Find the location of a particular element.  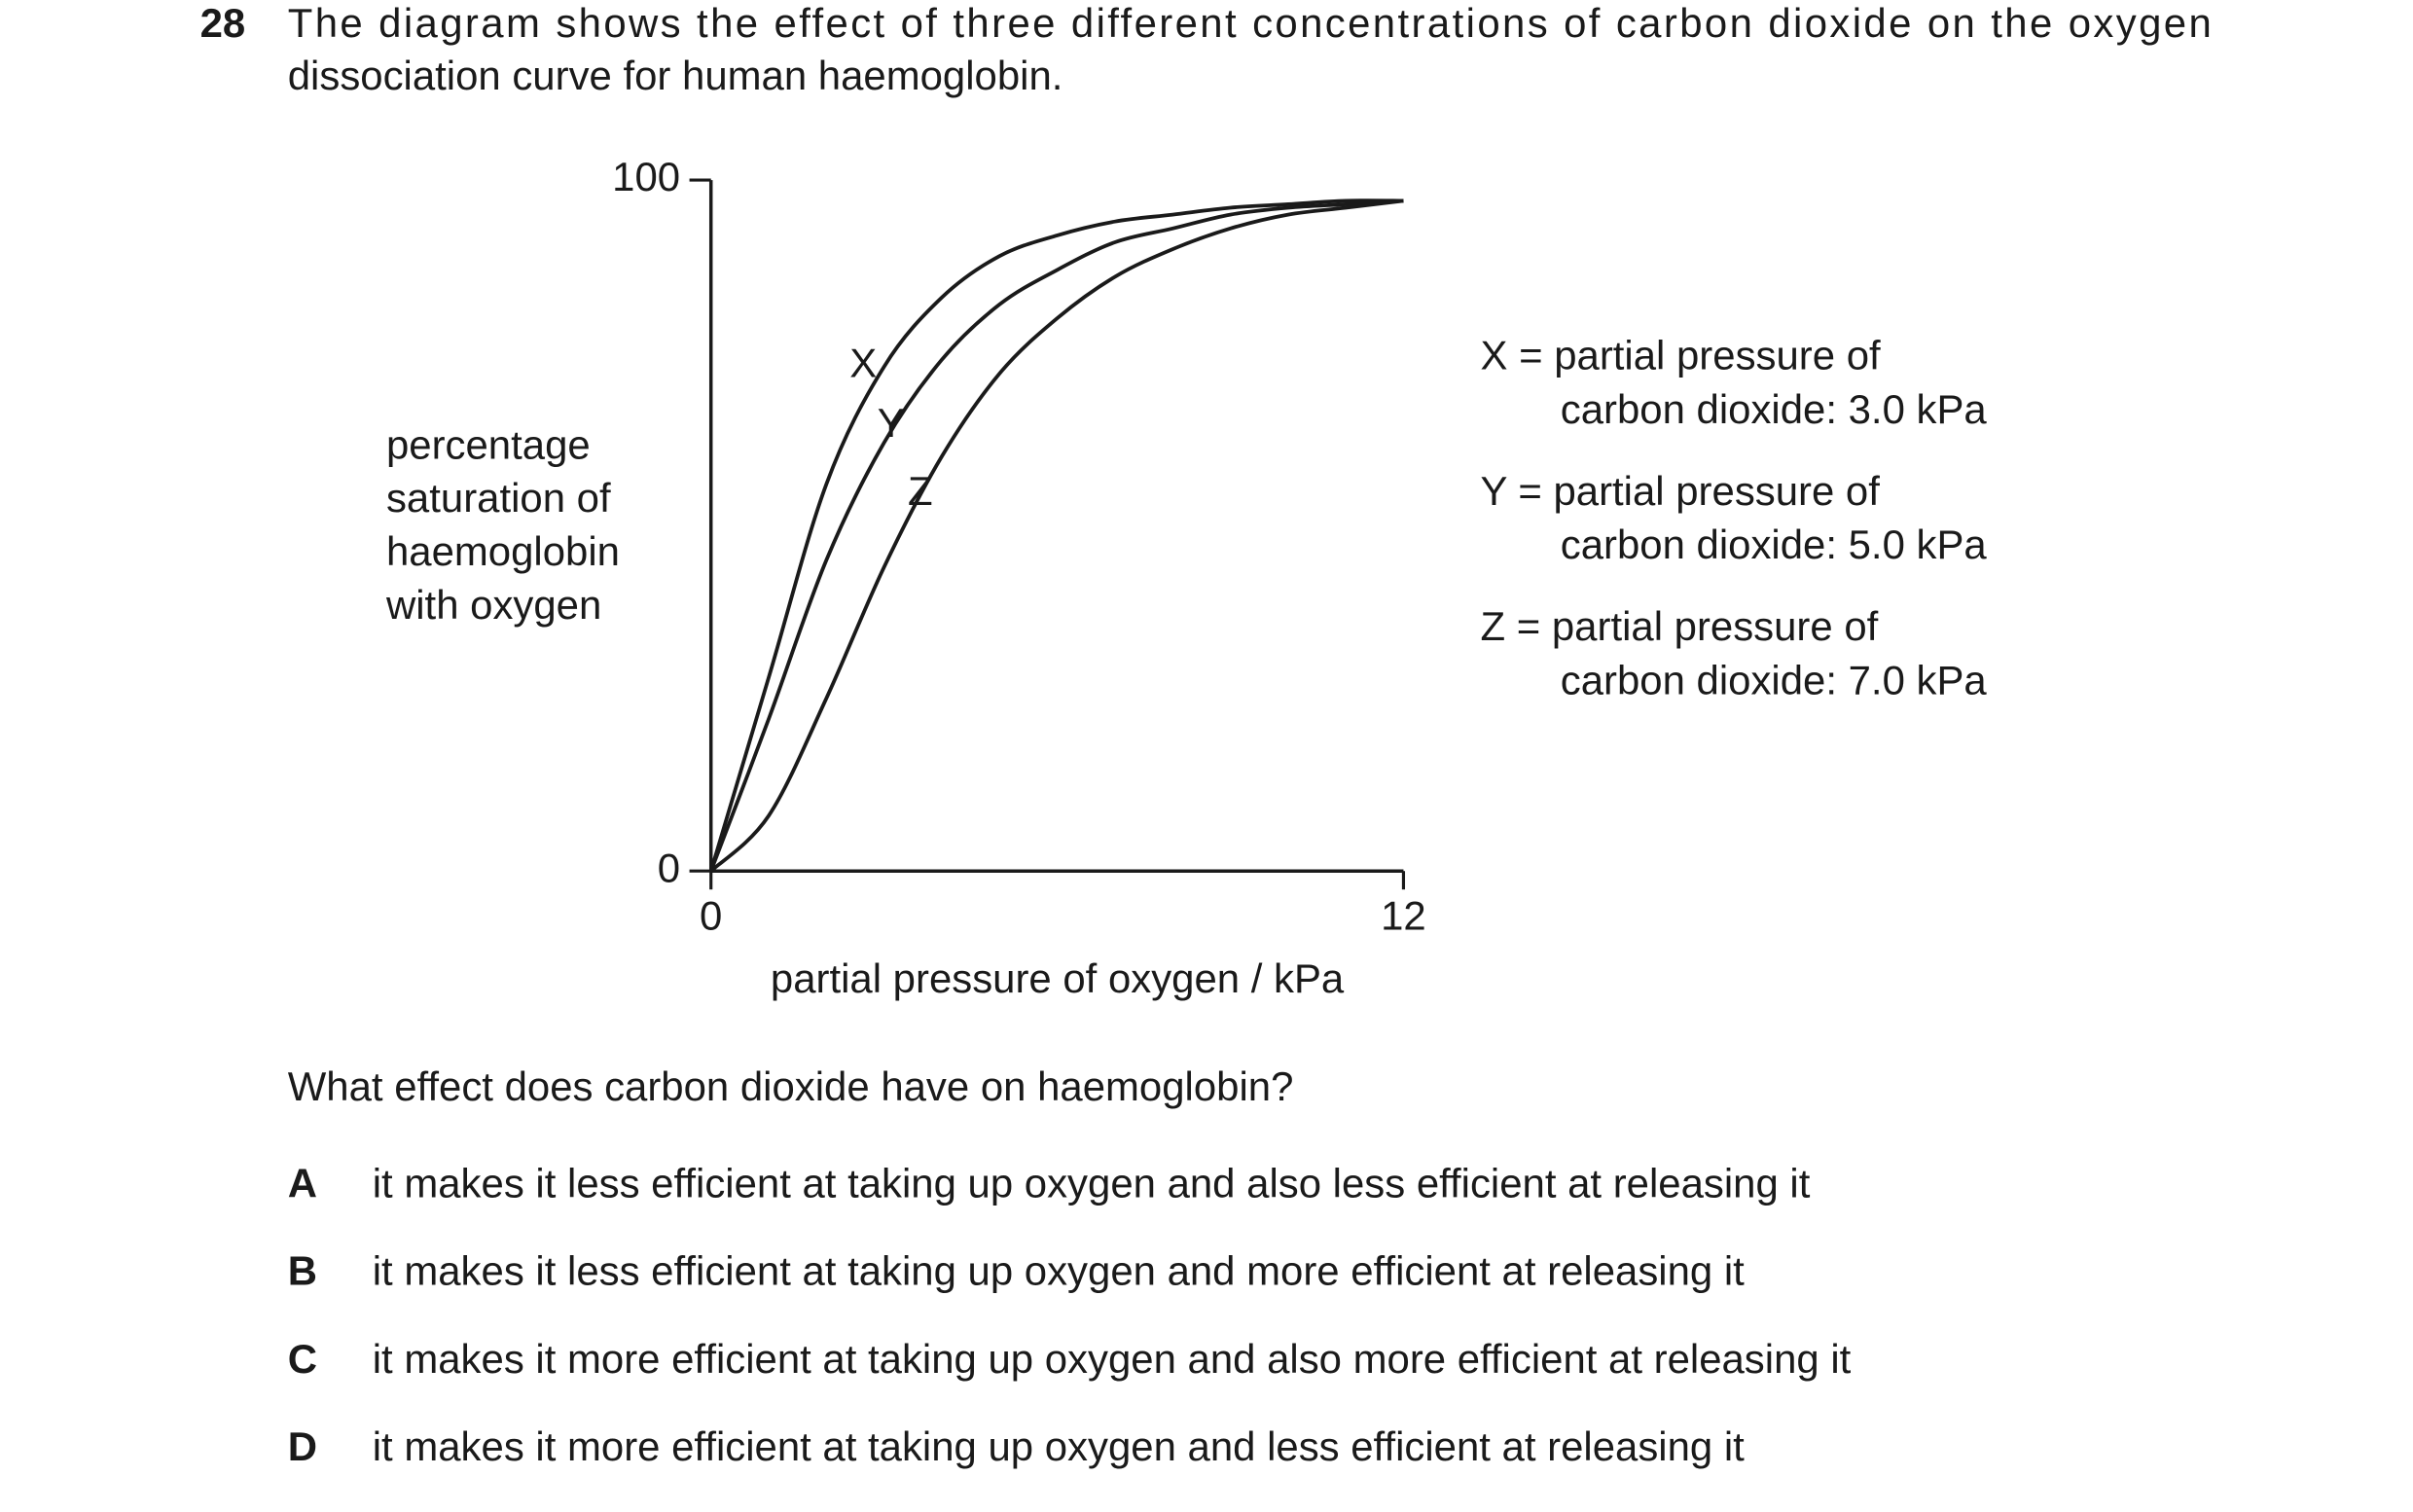

curve-label: X is located at coordinates (863, 363).